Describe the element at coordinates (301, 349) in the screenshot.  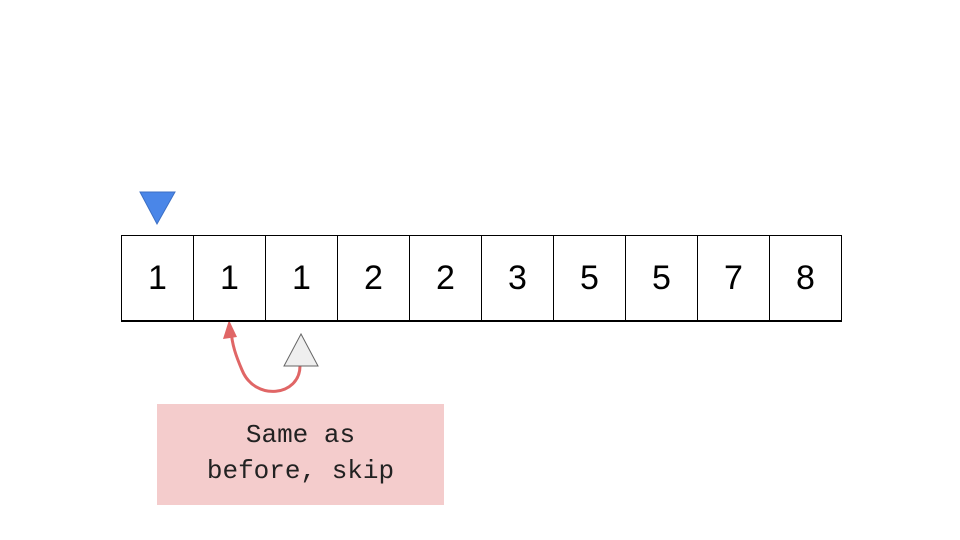
I see `grey-pointer-triangle` at that location.